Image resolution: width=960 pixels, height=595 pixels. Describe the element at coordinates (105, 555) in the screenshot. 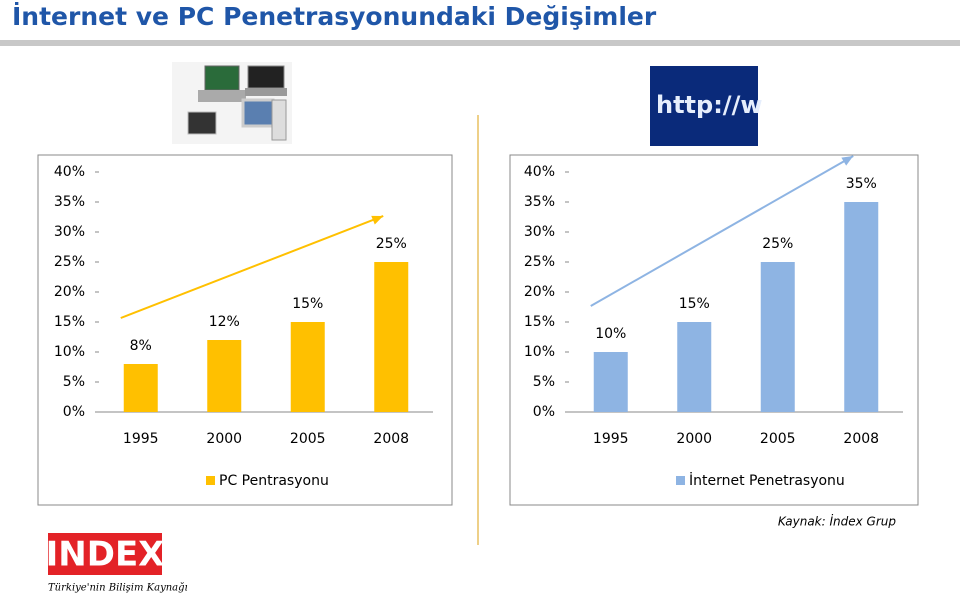

I see `logo-name: INDEX` at that location.